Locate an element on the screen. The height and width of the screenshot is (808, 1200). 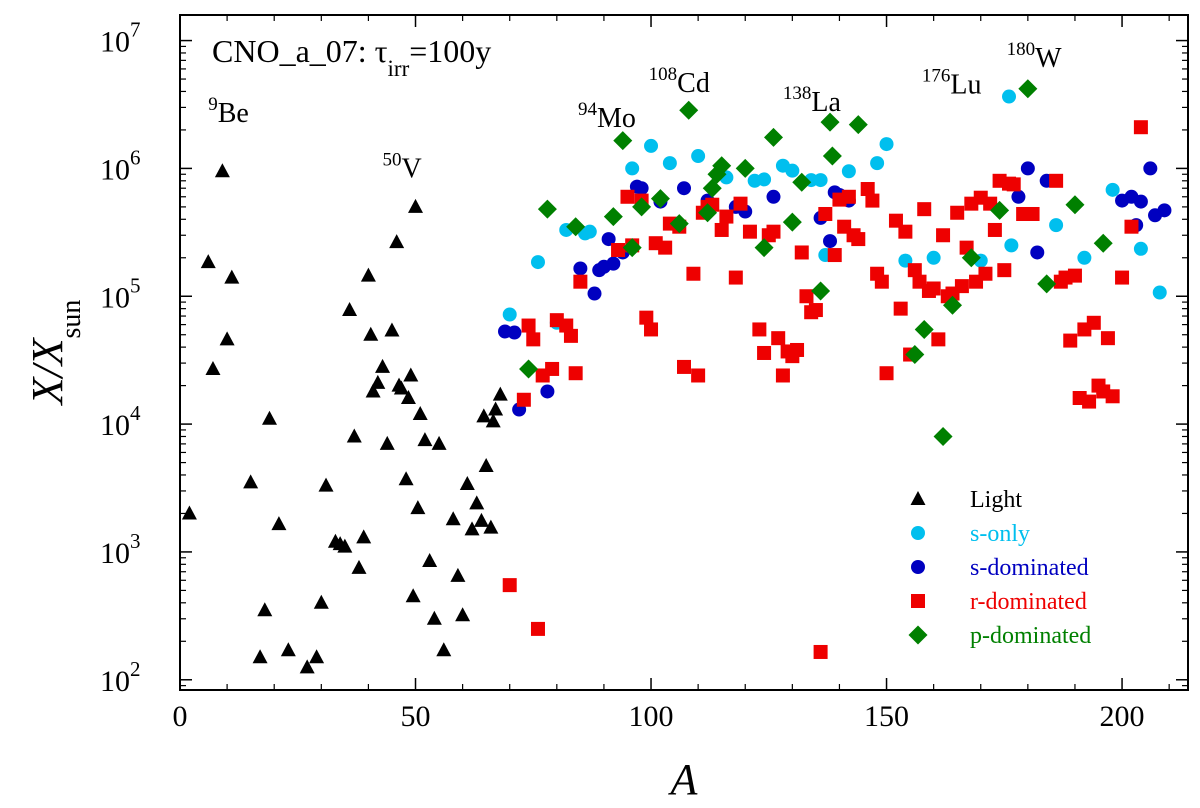
x-tick-label: 50 is located at coordinates (416, 716).